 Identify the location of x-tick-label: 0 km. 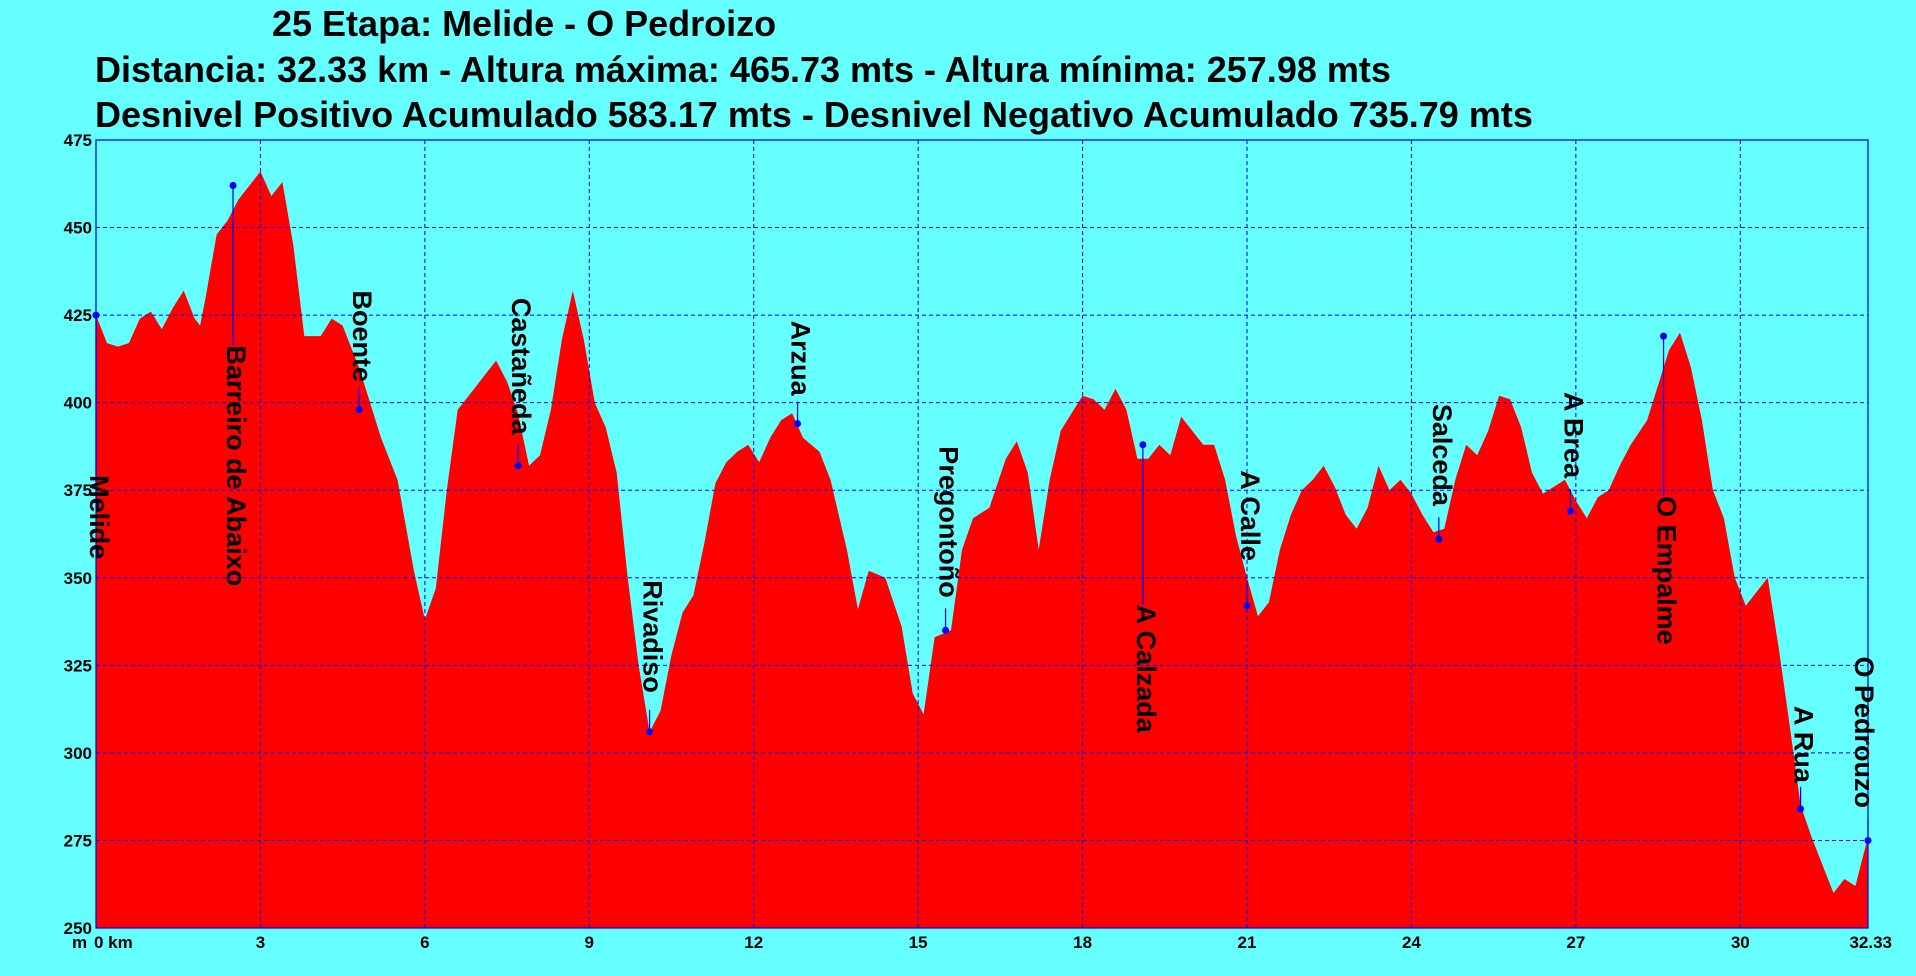
(113, 942).